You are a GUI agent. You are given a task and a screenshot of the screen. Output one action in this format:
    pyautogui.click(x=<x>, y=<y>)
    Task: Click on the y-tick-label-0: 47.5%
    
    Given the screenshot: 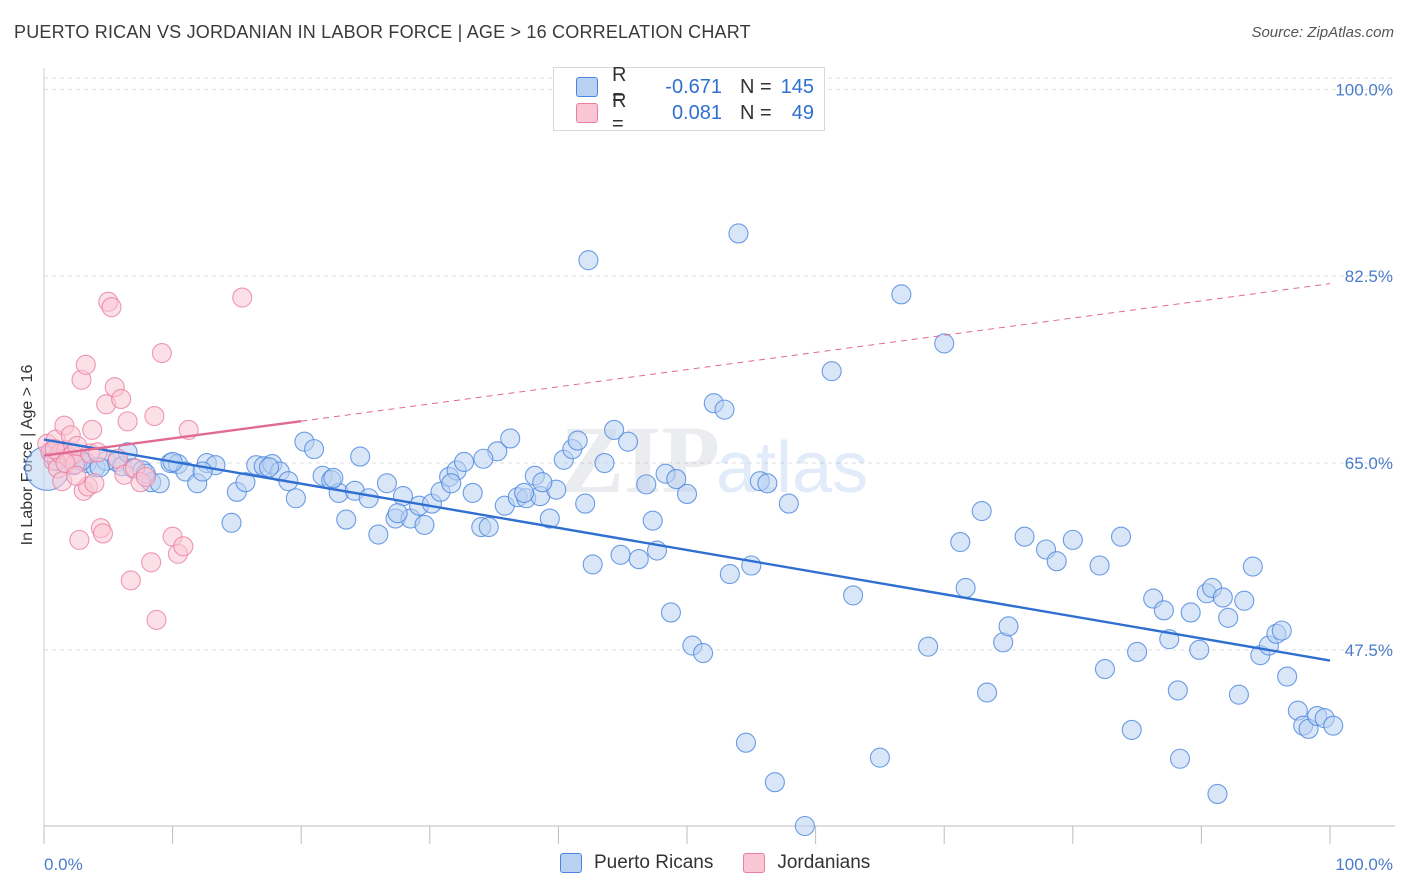 What is the action you would take?
    pyautogui.click(x=1369, y=650)
    